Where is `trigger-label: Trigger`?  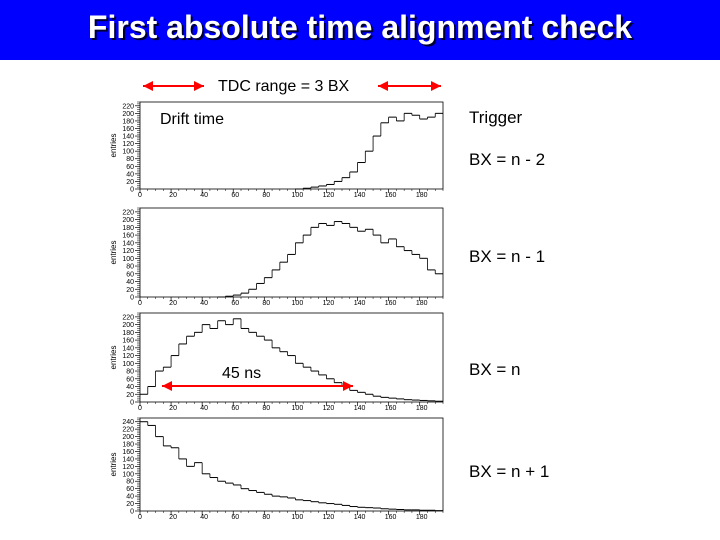
trigger-label: Trigger is located at coordinates (496, 117).